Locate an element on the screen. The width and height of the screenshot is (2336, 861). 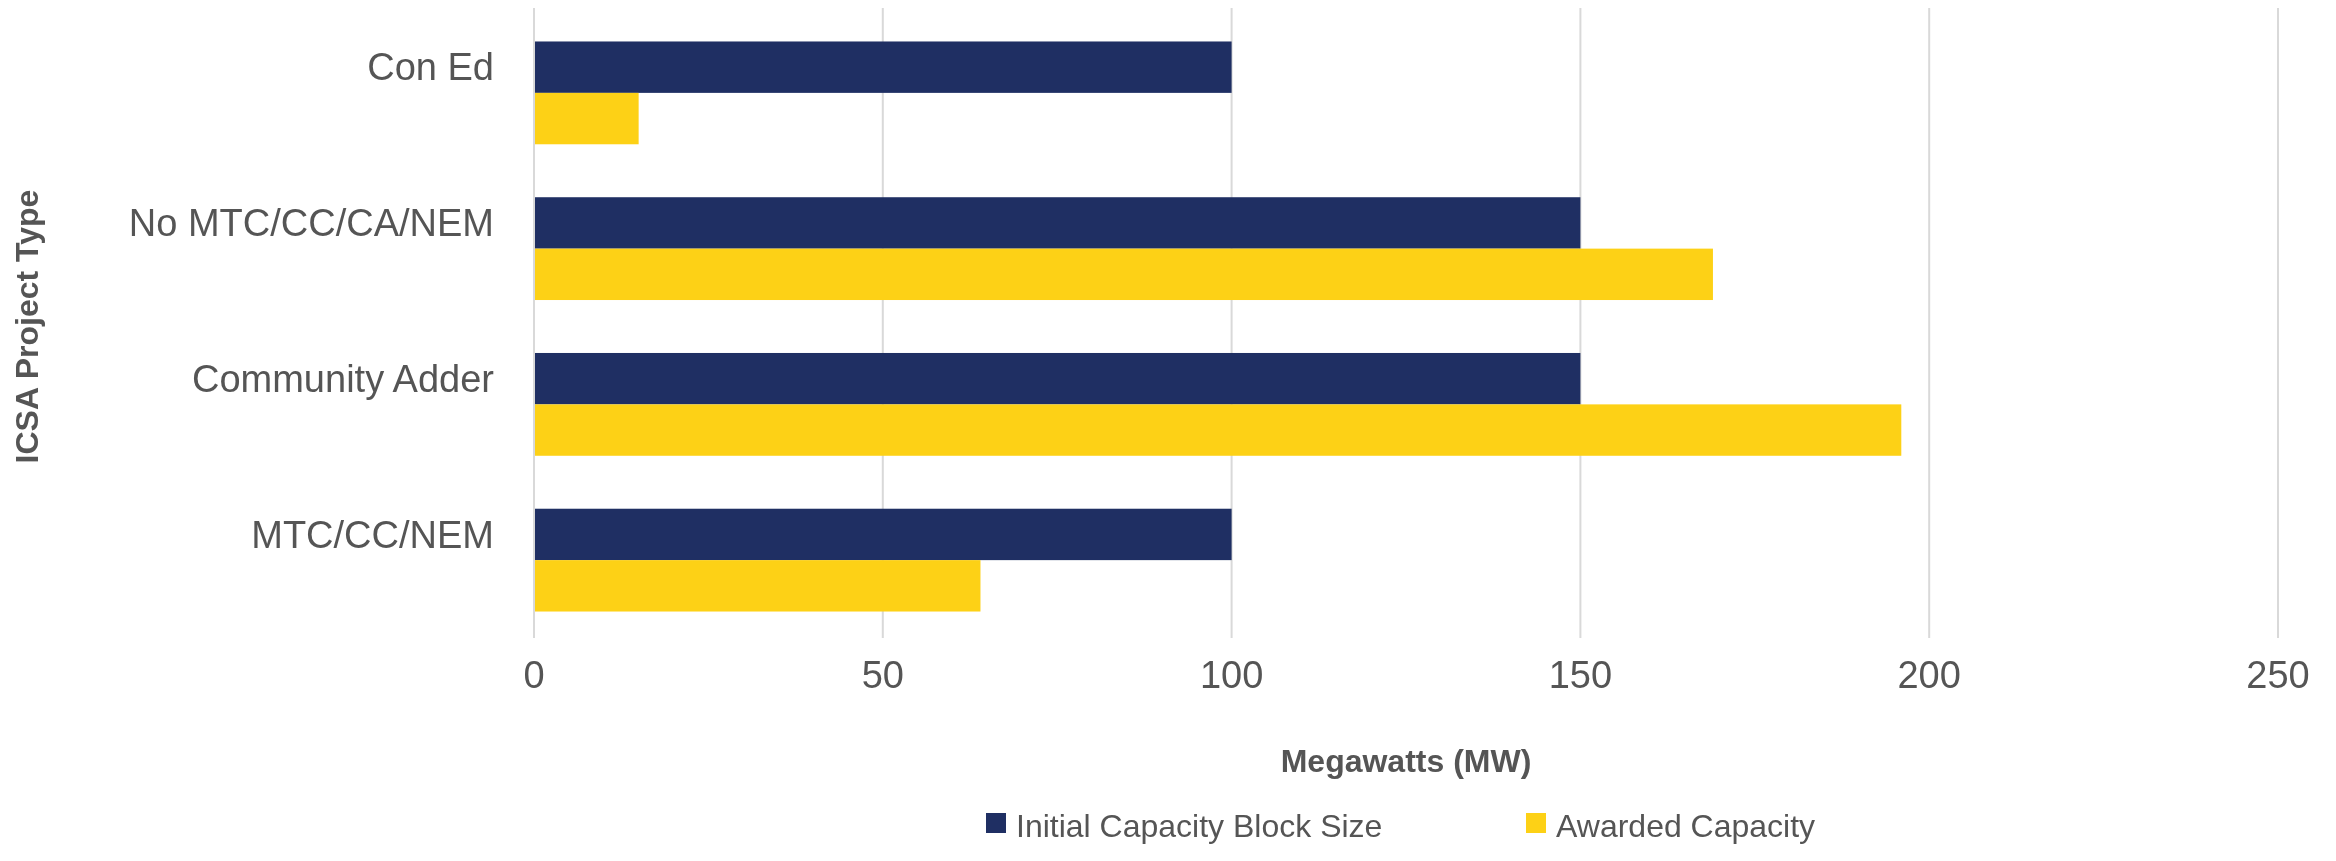
x-tick-label: 100 is located at coordinates (1231, 675).